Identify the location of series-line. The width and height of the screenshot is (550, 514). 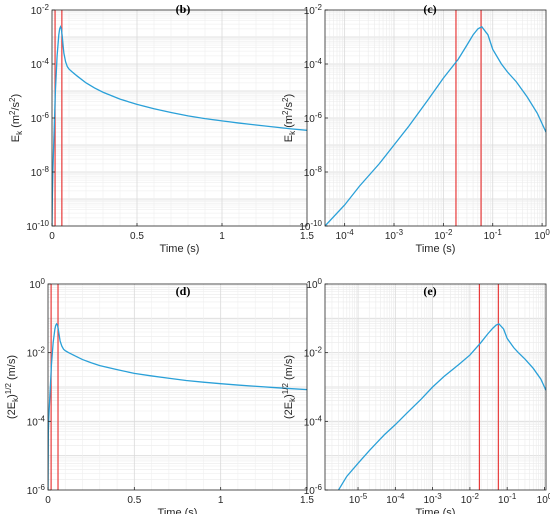
(441, 406).